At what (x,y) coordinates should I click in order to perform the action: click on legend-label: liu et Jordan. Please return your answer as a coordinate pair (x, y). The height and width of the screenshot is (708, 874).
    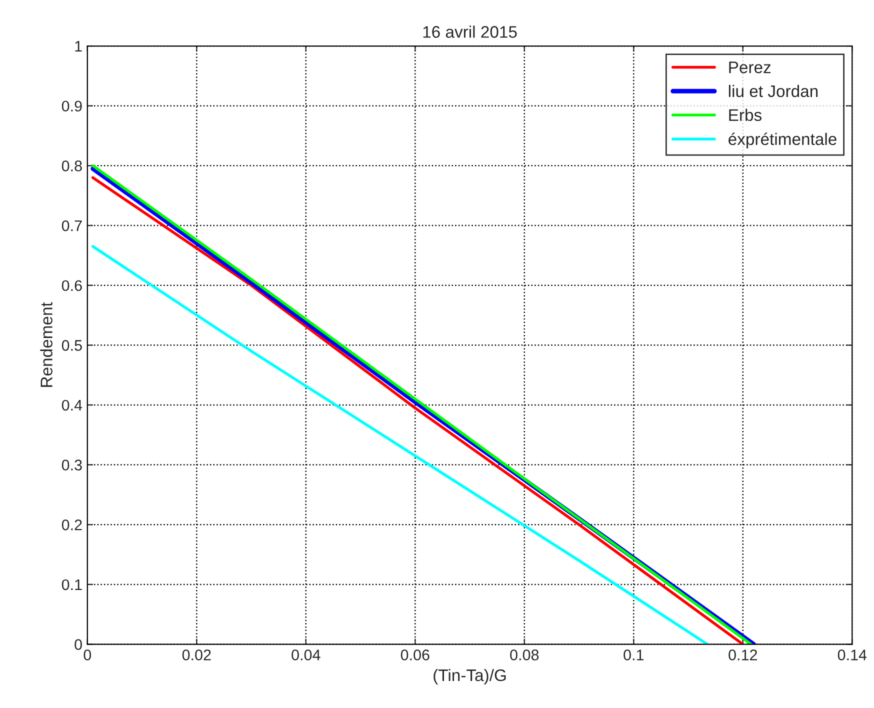
    Looking at the image, I should click on (773, 91).